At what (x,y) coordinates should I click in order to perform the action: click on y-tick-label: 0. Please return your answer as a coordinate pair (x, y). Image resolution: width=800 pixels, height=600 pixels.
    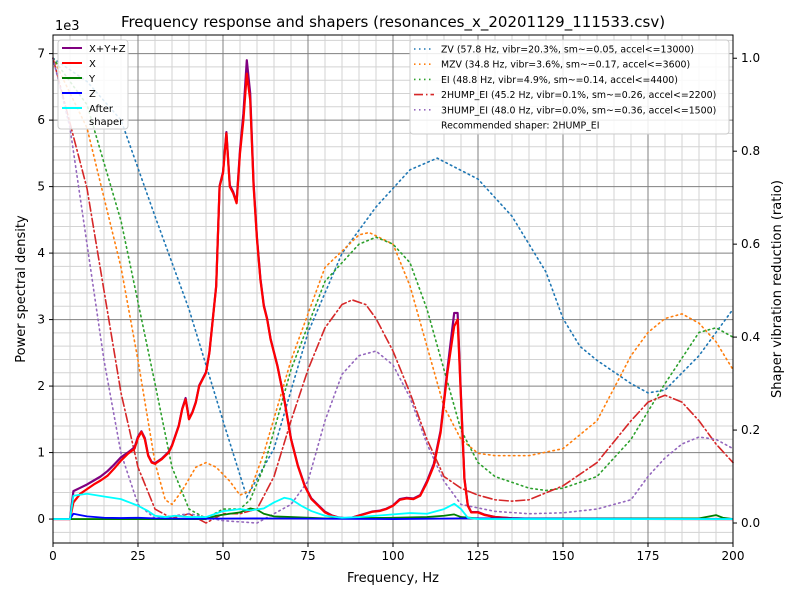
    Looking at the image, I should click on (41, 519).